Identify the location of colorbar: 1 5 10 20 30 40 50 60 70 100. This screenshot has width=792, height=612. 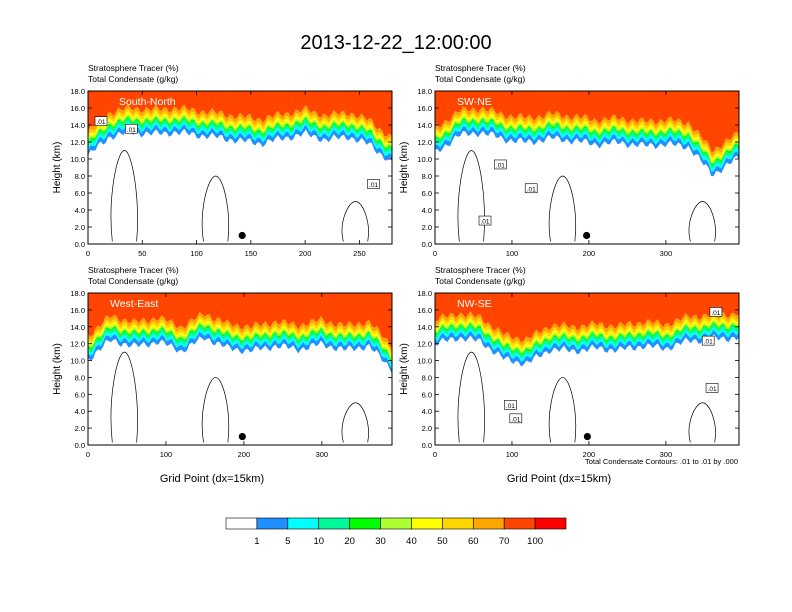
(396, 532).